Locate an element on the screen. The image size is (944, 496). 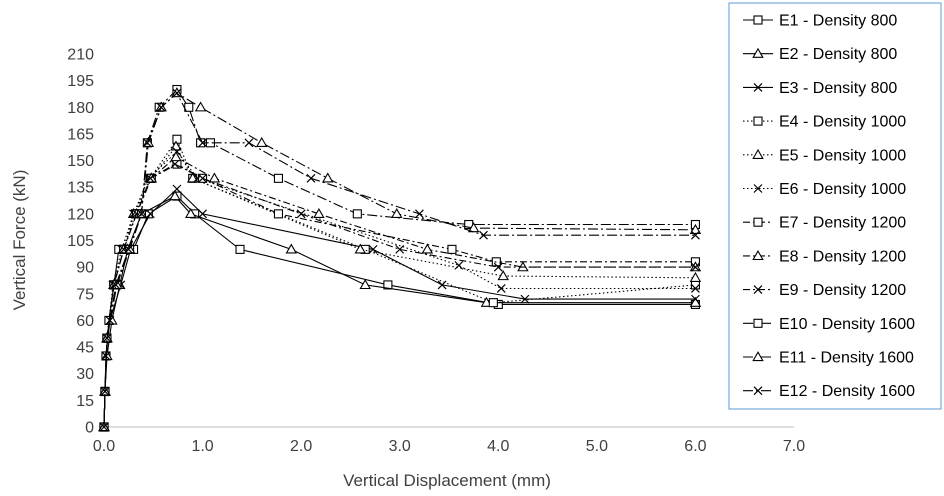
y-tick-label: 90 is located at coordinates (85, 268).